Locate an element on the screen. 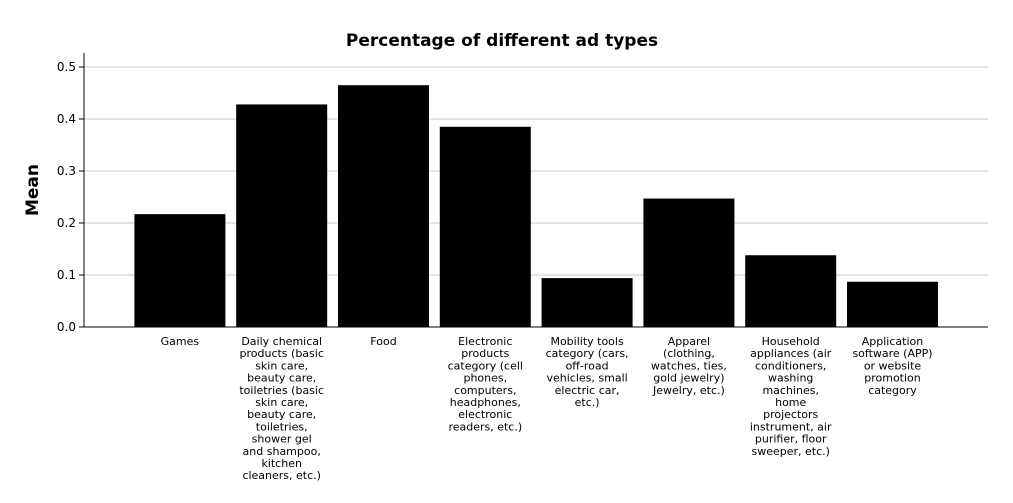  x-tick-label-line: electric car, is located at coordinates (587, 390).